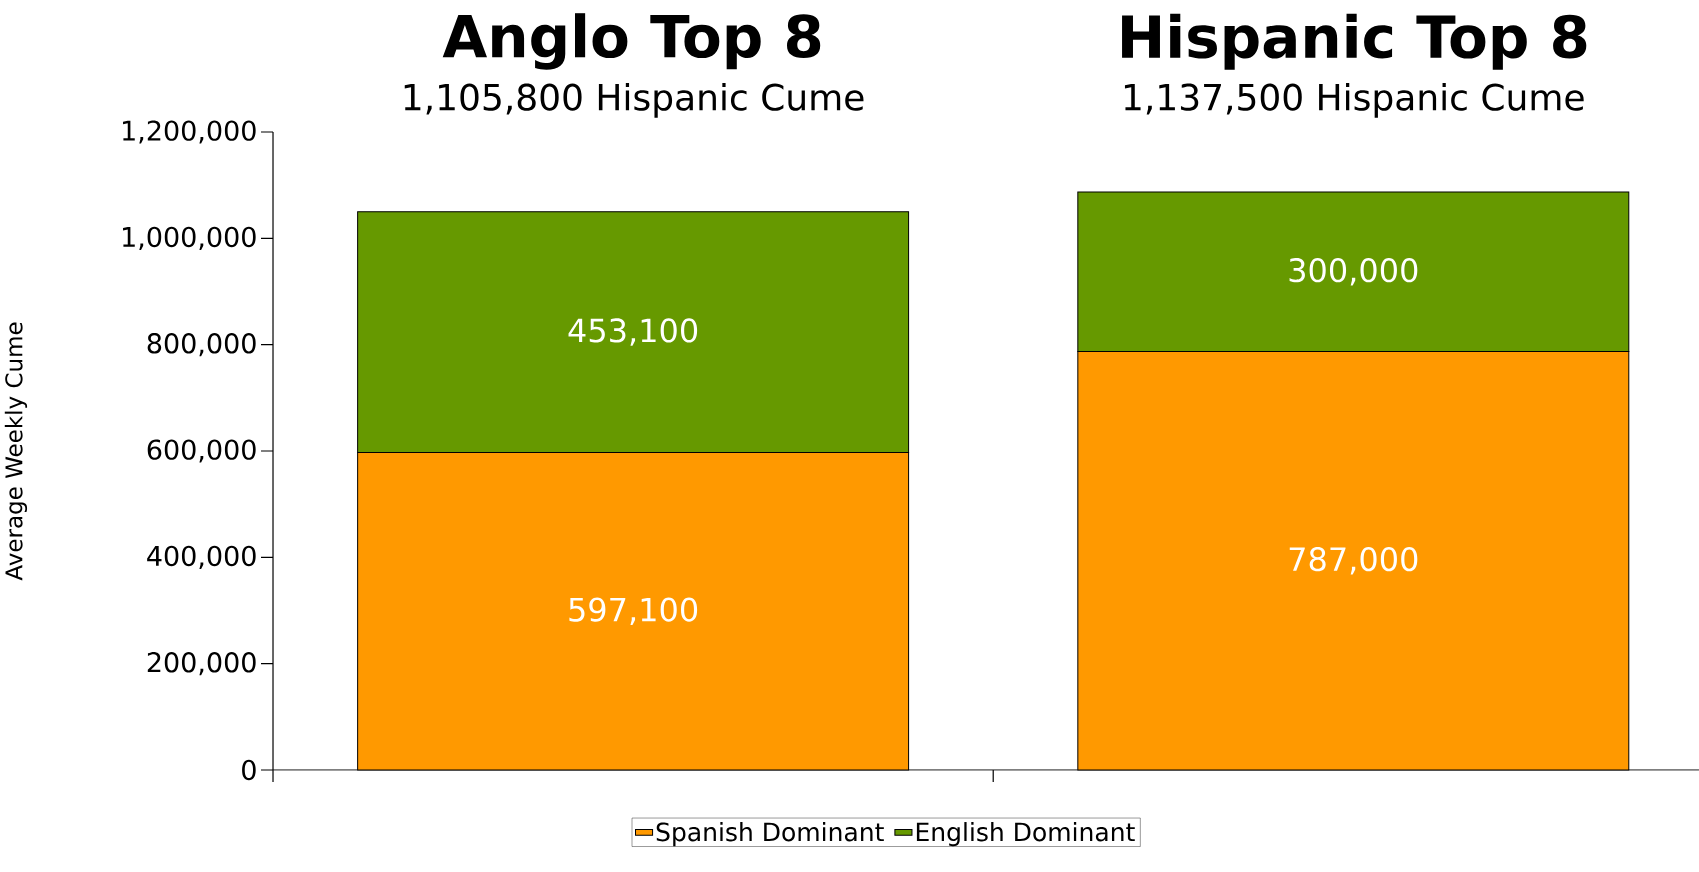  What do you see at coordinates (1354, 100) in the screenshot?
I see `text: 1,137,500 Hispanic Cume` at bounding box center [1354, 100].